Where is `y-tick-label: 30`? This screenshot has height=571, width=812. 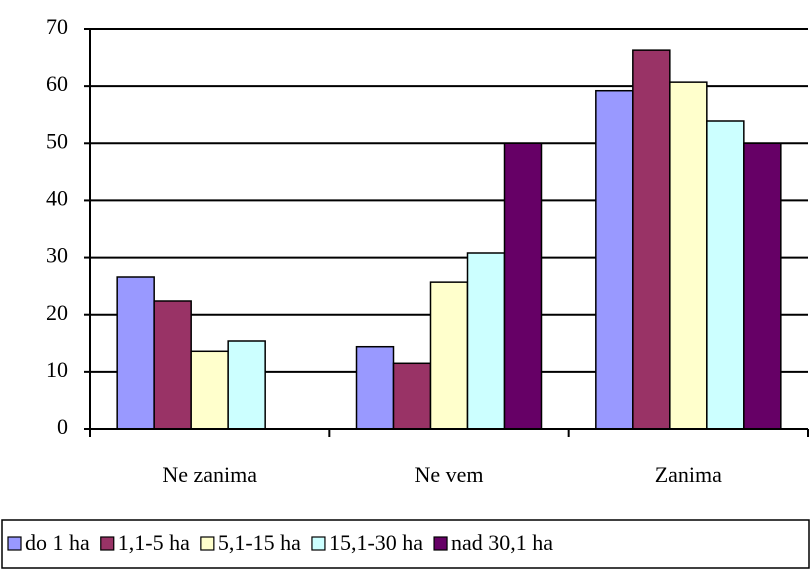 y-tick-label: 30 is located at coordinates (57, 255).